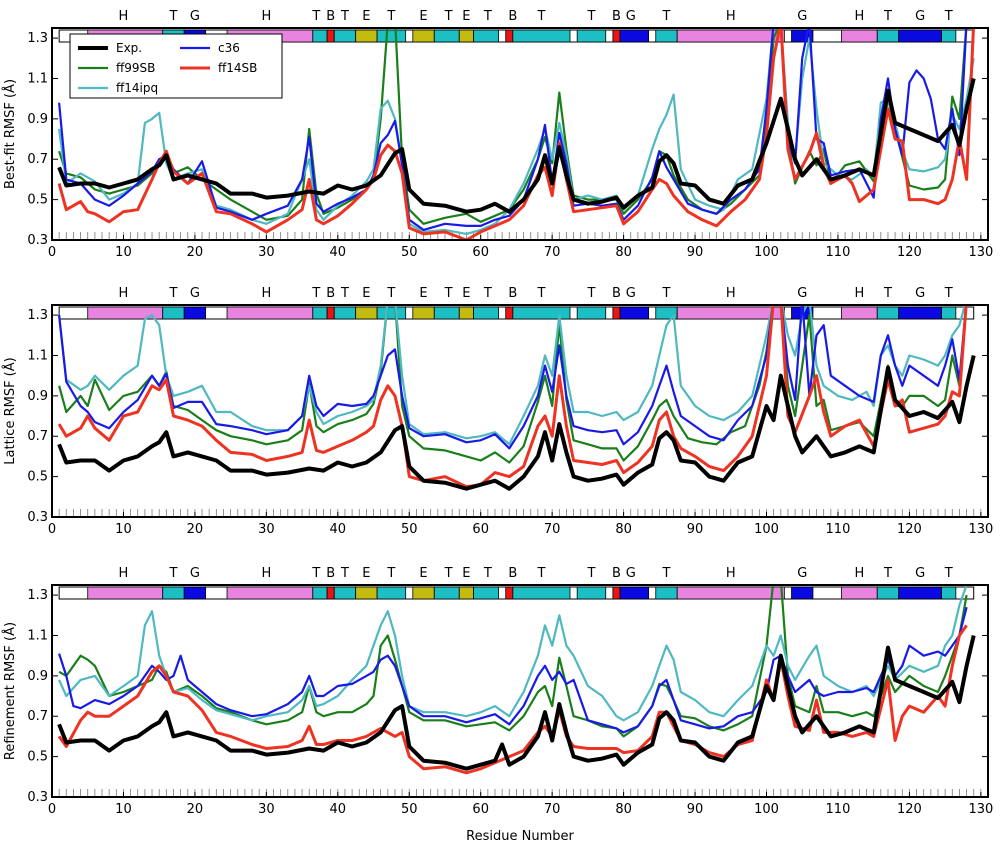  Describe the element at coordinates (520, 836) in the screenshot. I see `x-axis-label: Residue Number` at that location.